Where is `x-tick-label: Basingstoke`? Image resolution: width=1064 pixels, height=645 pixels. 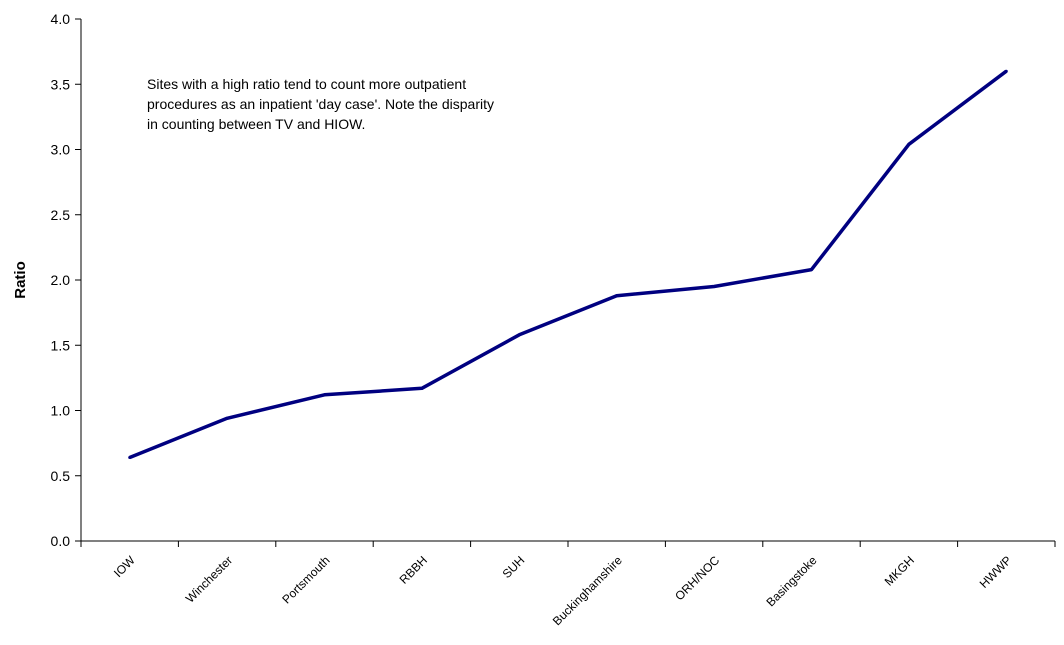 x-tick-label: Basingstoke is located at coordinates (791, 581).